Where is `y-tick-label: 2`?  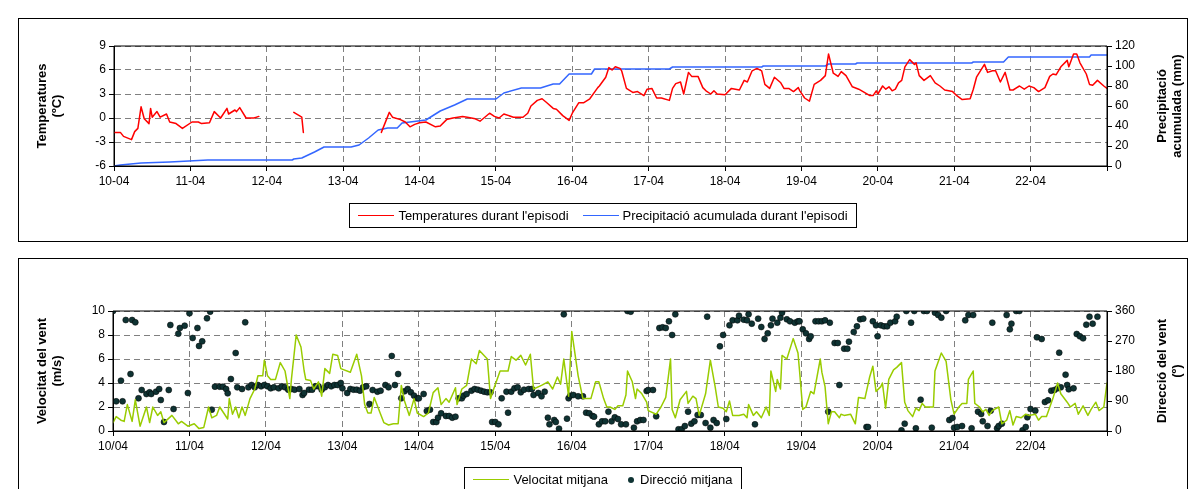 y-tick-label: 2 is located at coordinates (102, 406).